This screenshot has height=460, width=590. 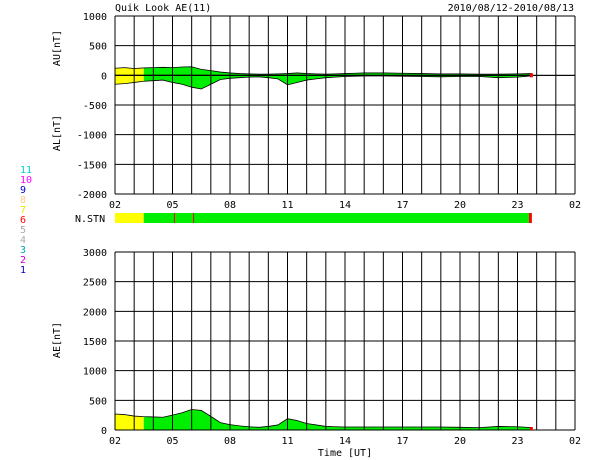 What do you see at coordinates (23, 260) in the screenshot?
I see `legend-station-2: 2` at bounding box center [23, 260].